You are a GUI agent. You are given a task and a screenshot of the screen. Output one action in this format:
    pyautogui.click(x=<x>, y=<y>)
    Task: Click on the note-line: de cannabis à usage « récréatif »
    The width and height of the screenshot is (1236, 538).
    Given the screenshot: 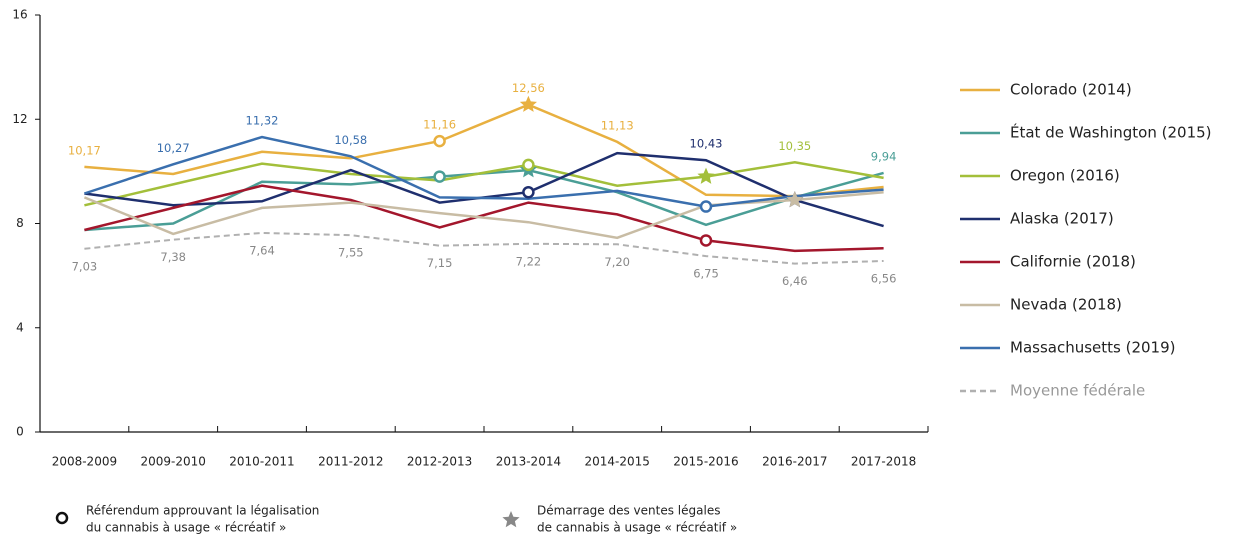 What is the action you would take?
    pyautogui.click(x=637, y=528)
    